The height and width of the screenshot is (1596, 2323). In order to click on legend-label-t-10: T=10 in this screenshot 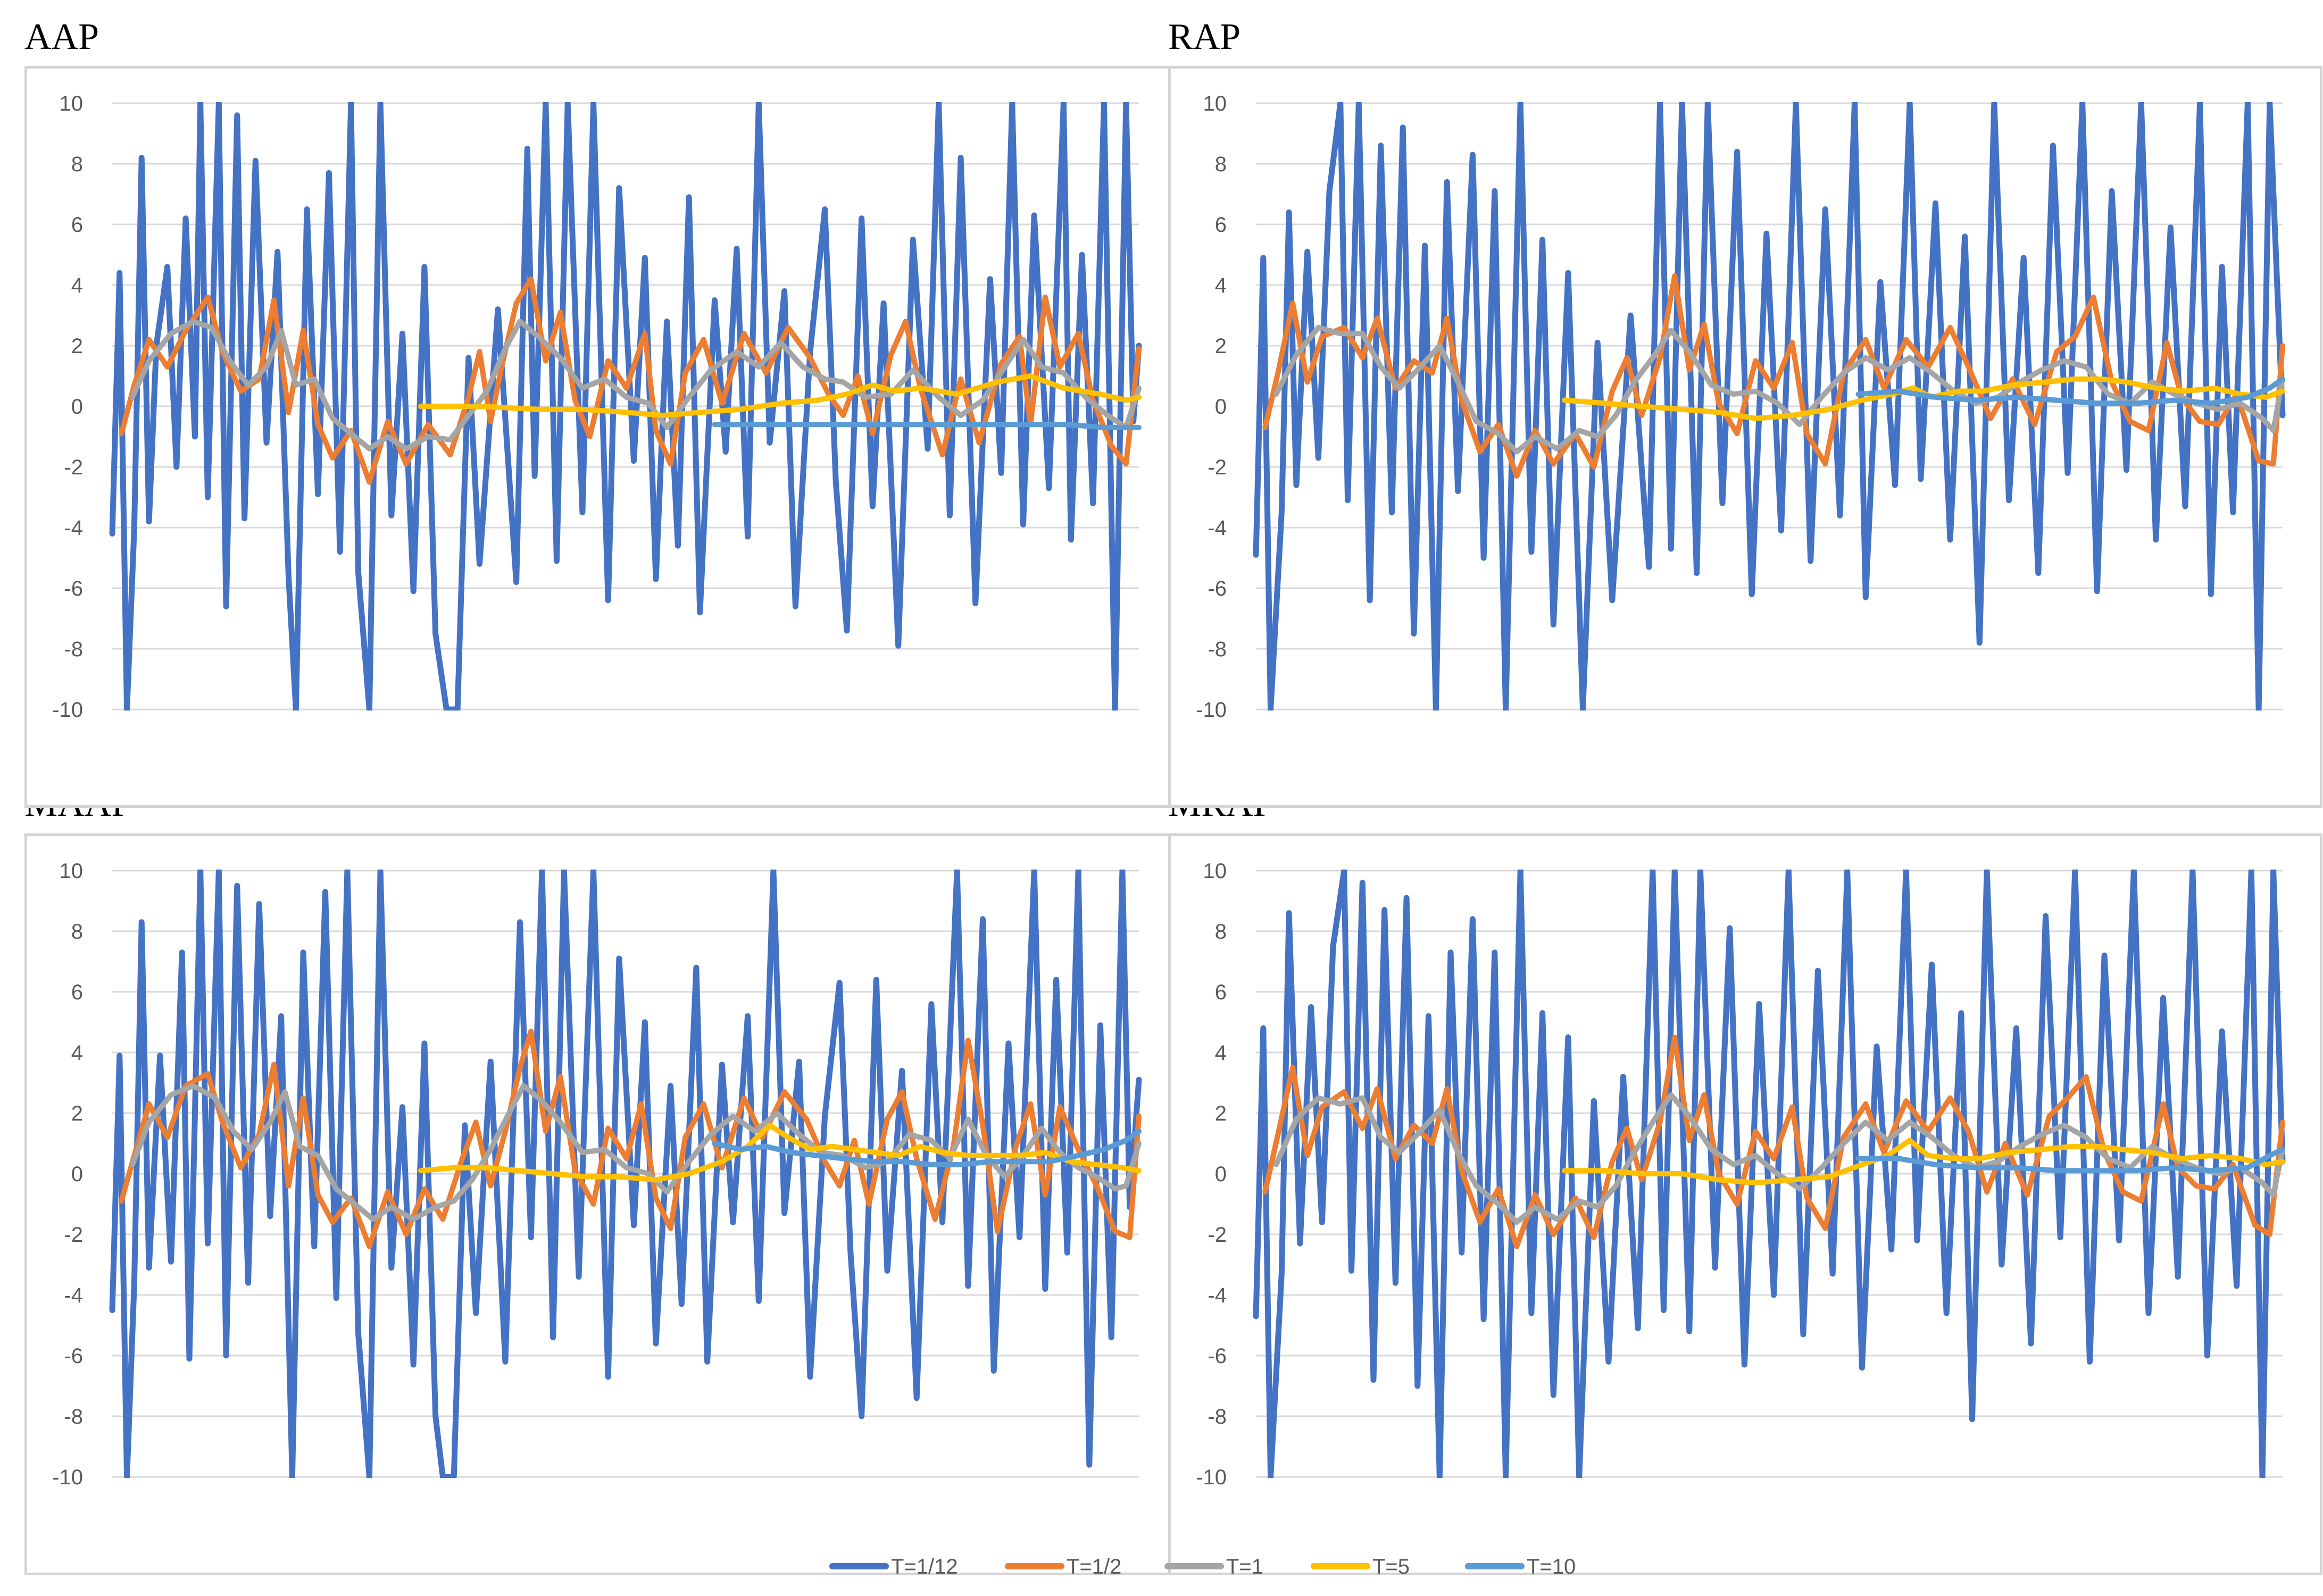, I will do `click(1551, 1566)`.